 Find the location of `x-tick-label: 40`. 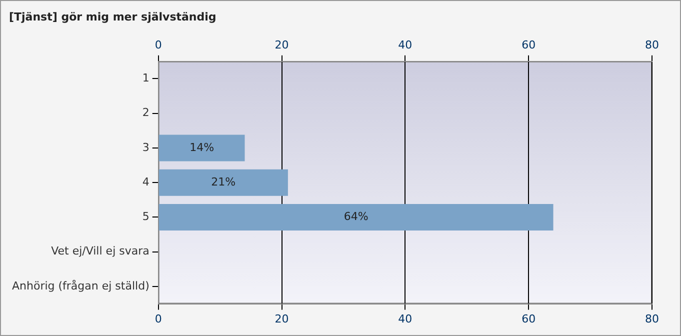

x-tick-label: 40 is located at coordinates (405, 319).